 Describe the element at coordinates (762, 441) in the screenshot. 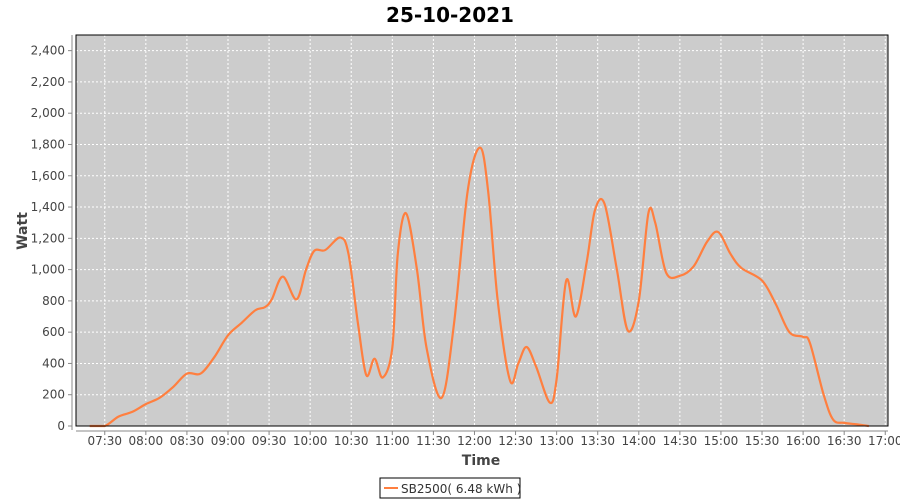

I see `x-tick-label: 15:30` at that location.